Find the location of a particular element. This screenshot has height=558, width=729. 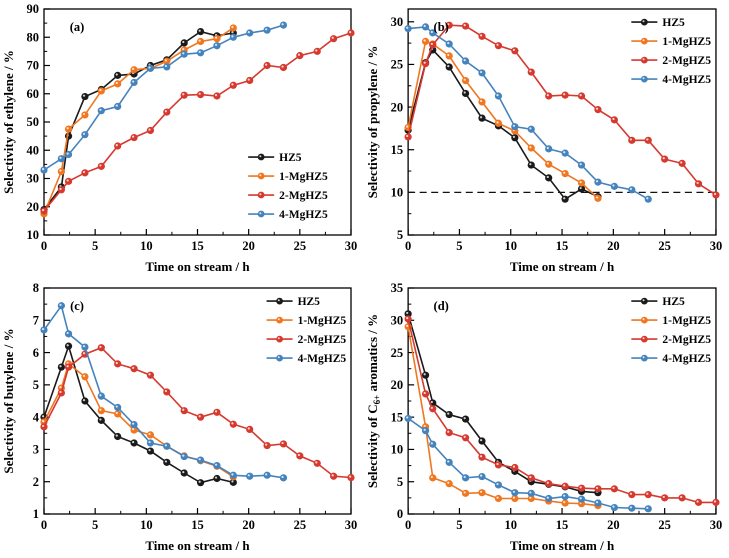

panel-label: (d) is located at coordinates (441, 306).